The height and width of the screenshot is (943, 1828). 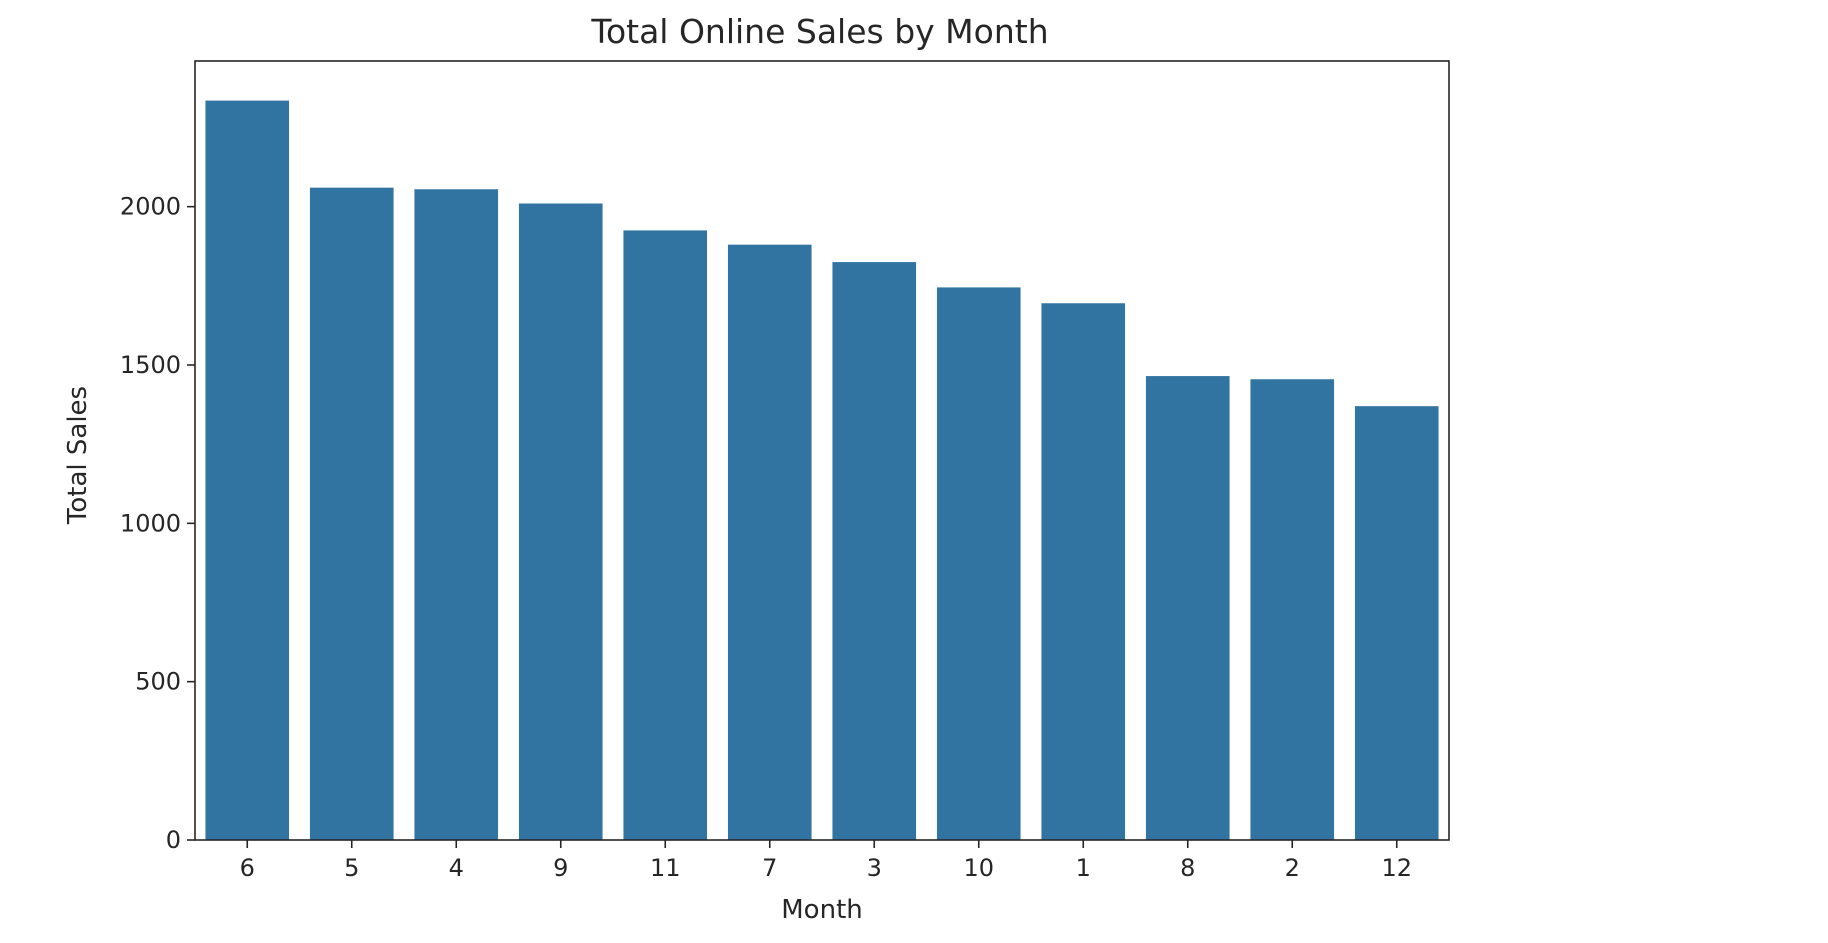 I want to click on x-axis-label: Month, so click(x=822, y=910).